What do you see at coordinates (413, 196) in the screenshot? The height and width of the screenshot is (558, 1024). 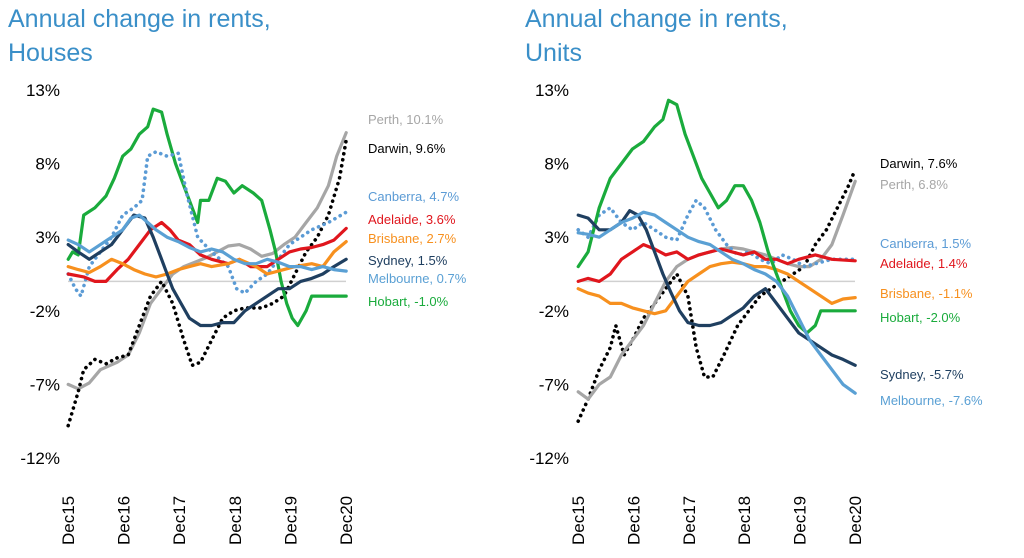 I see `series-label-canberra: Canberra, 4.7%` at bounding box center [413, 196].